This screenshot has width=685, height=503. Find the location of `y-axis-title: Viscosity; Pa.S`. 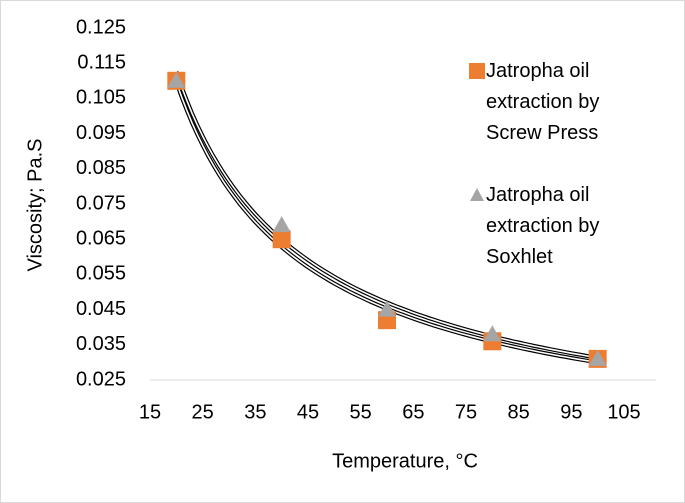

y-axis-title: Viscosity; Pa.S is located at coordinates (35, 204).